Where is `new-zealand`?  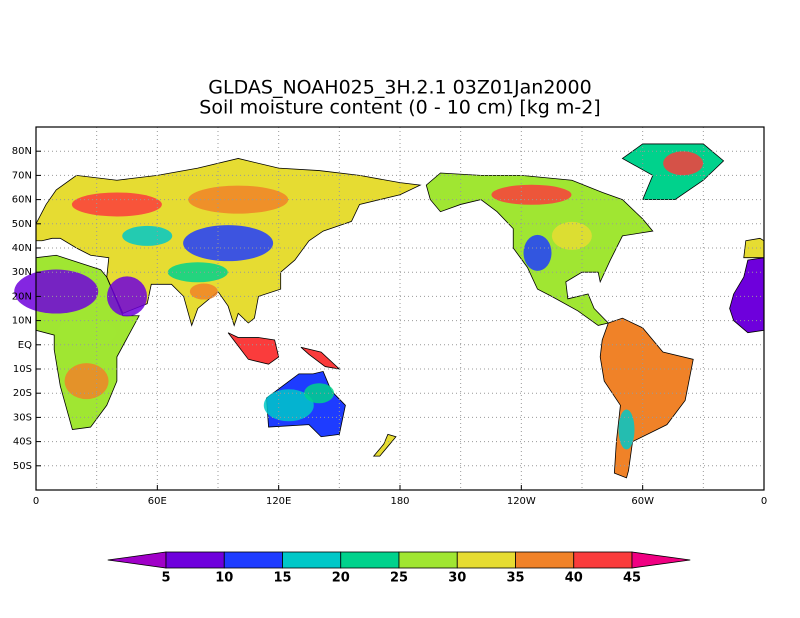 new-zealand is located at coordinates (384, 445).